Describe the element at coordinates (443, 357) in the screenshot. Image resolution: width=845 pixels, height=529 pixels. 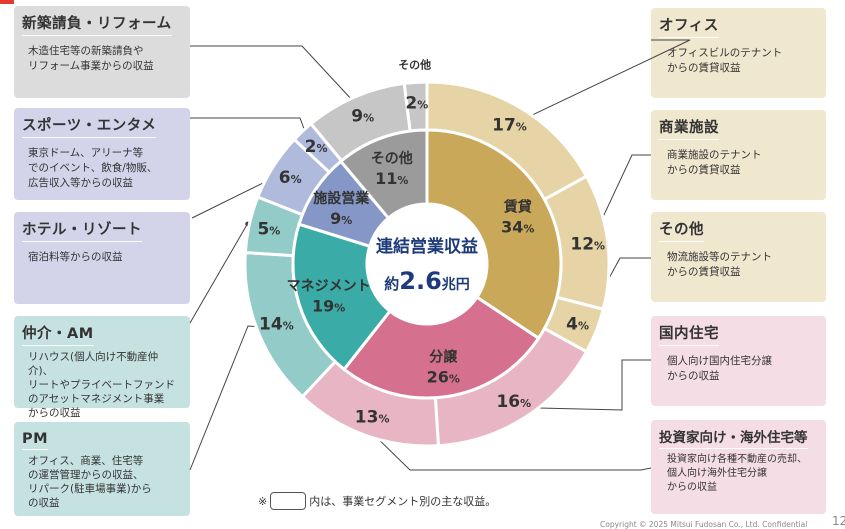
I see `inner-name-label: 分譲` at that location.